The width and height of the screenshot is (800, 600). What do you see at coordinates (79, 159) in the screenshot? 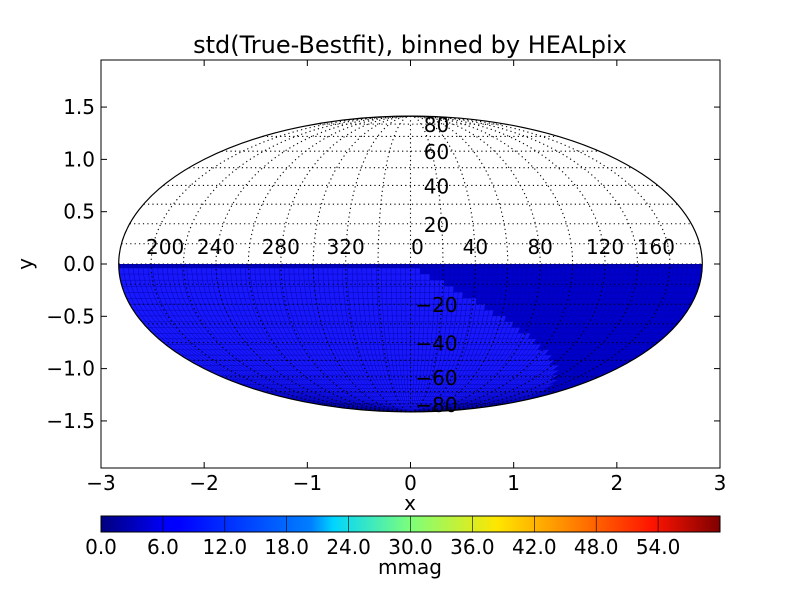
I see `y-tick-label: 1.0` at bounding box center [79, 159].